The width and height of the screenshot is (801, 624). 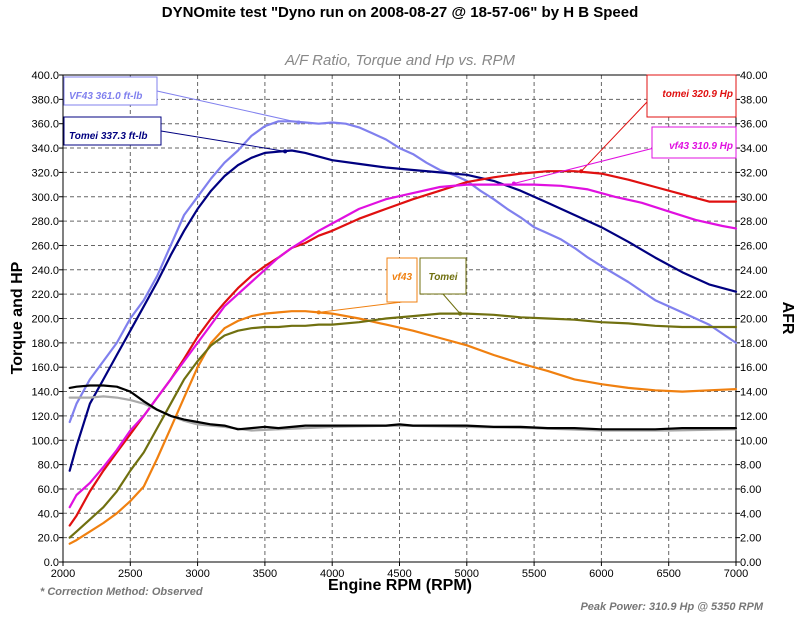 I want to click on right-tick-label: 36.00, so click(x=754, y=125).